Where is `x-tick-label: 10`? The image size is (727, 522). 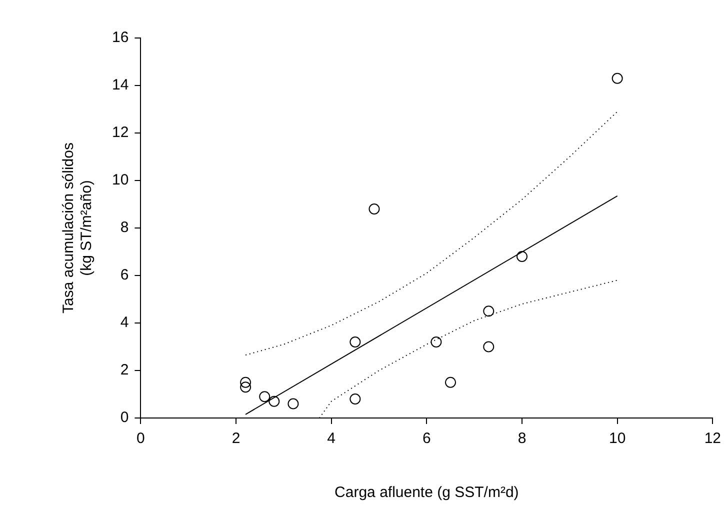
x-tick-label: 10 is located at coordinates (617, 439).